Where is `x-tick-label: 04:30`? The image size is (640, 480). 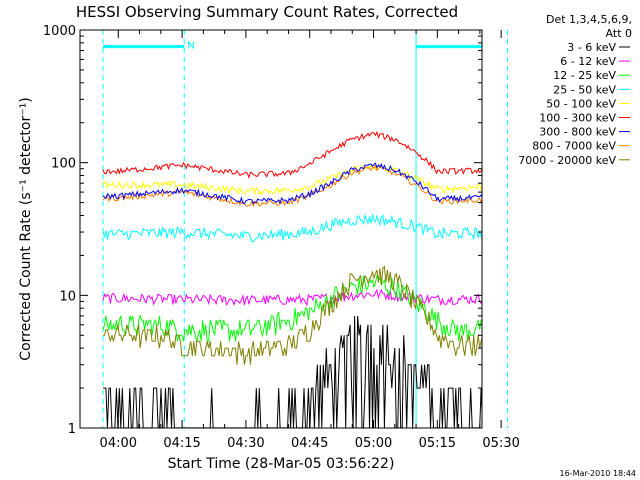 x-tick-label: 04:30 is located at coordinates (245, 443).